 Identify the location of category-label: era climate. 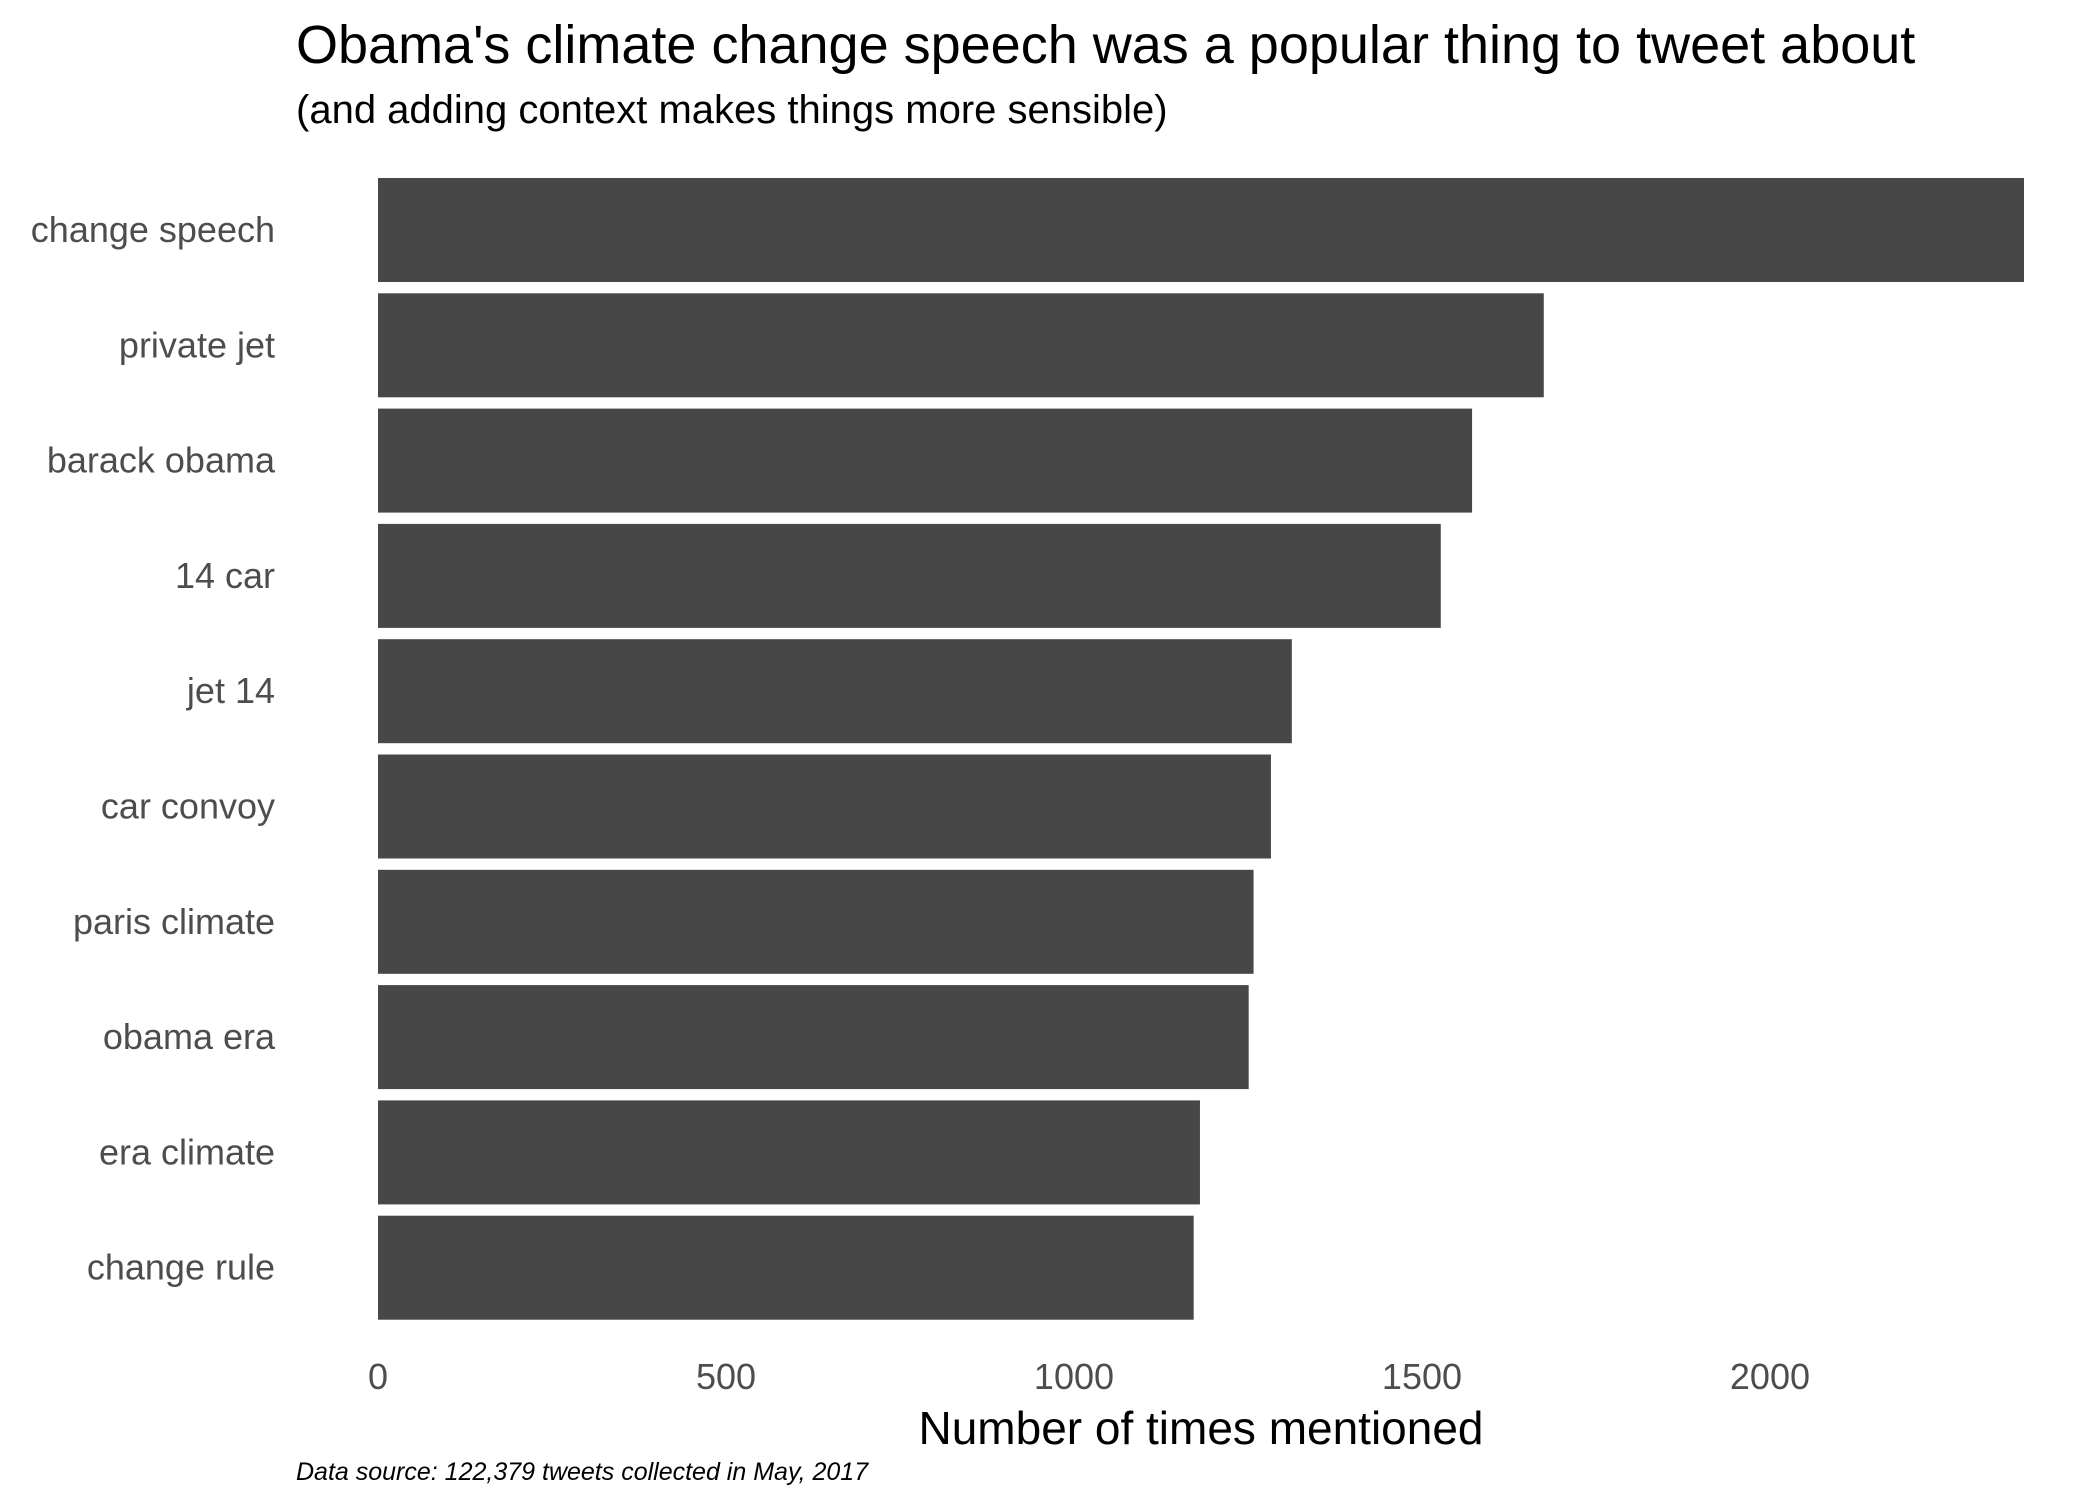
(187, 1151).